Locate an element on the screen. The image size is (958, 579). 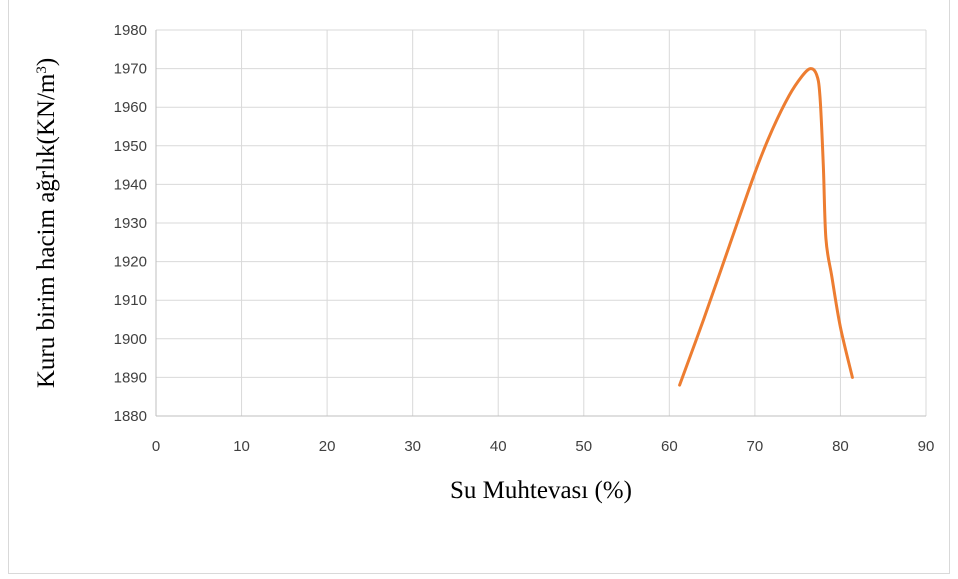
x-tick-label: 10 is located at coordinates (241, 446).